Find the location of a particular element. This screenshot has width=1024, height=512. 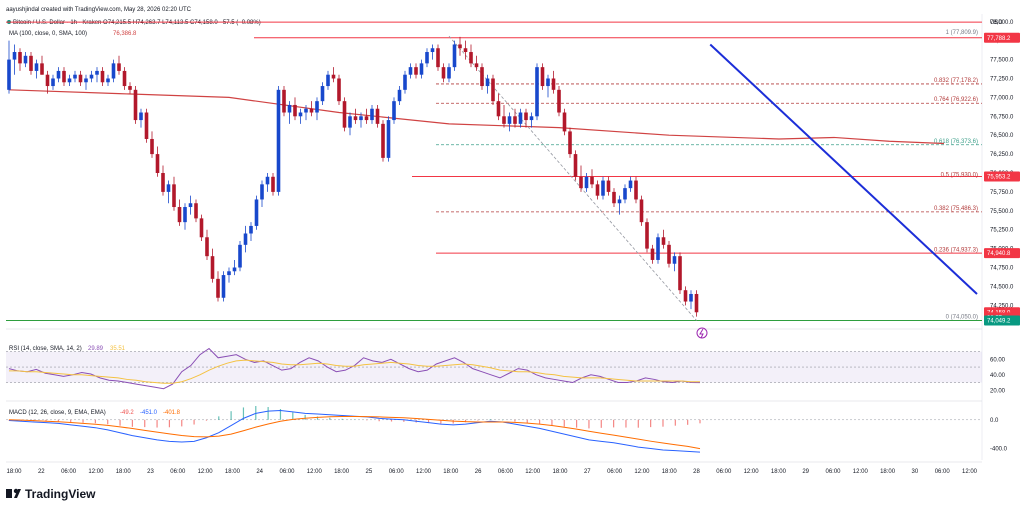

time-tick-label: 24 is located at coordinates (259, 472).